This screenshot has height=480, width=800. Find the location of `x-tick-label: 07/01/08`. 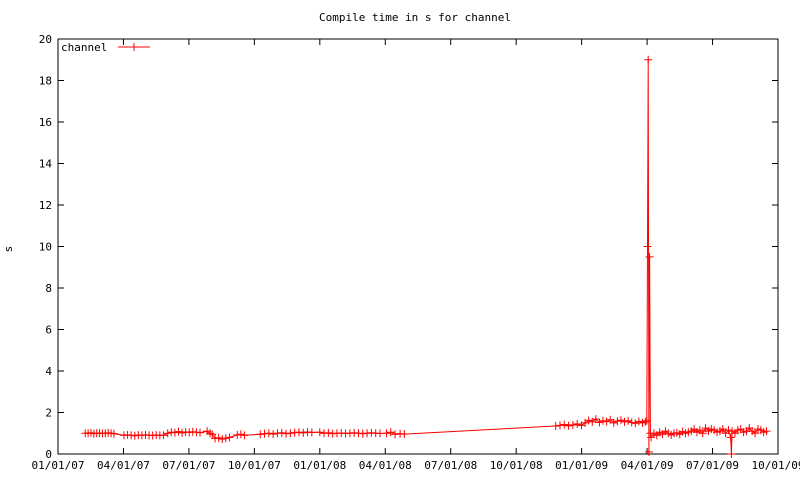

x-tick-label: 07/01/08 is located at coordinates (450, 465).